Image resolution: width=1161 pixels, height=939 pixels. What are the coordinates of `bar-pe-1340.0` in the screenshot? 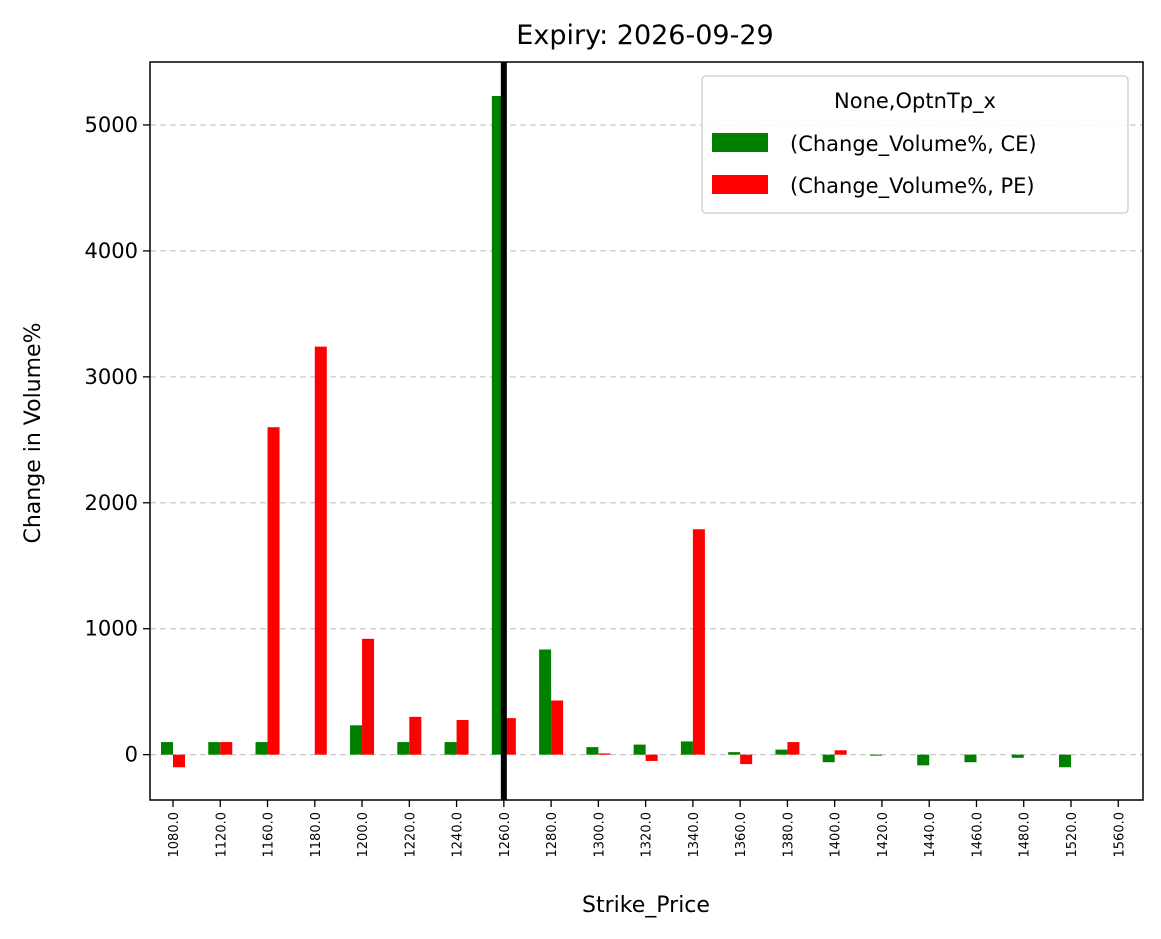 It's located at (698, 642).